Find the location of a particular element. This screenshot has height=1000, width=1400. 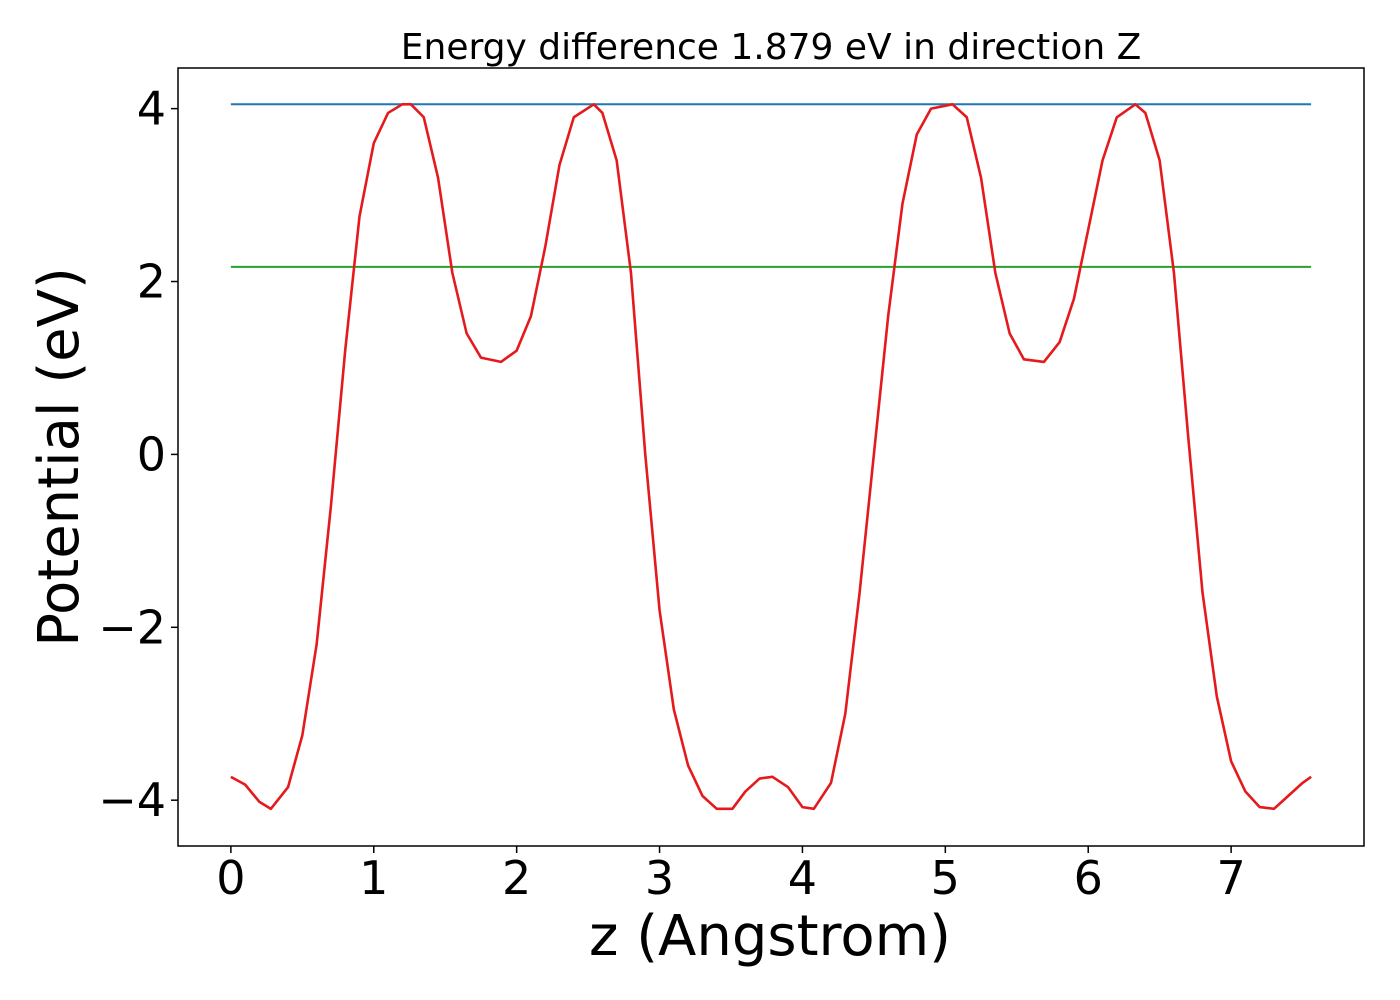

y-tick-label: 4 is located at coordinates (151, 109).